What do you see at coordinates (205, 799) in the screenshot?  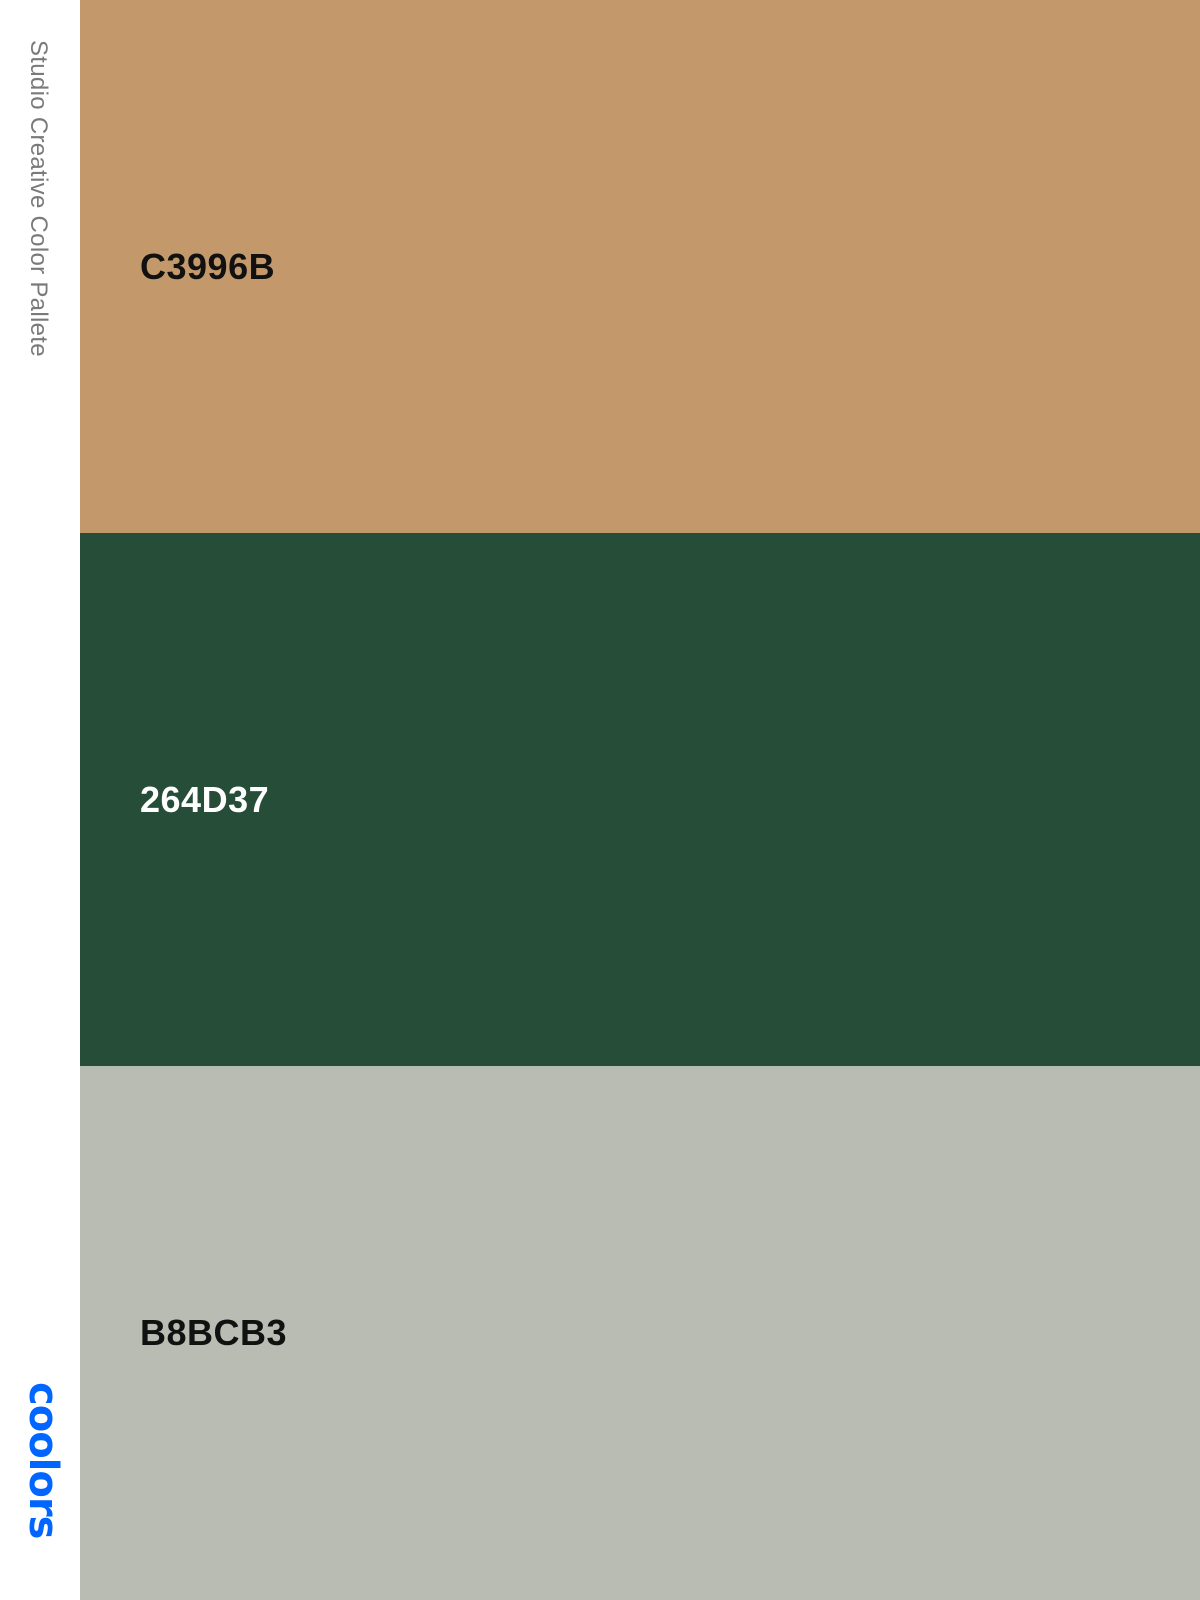 I see `swatch-hex-label: 264D37` at bounding box center [205, 799].